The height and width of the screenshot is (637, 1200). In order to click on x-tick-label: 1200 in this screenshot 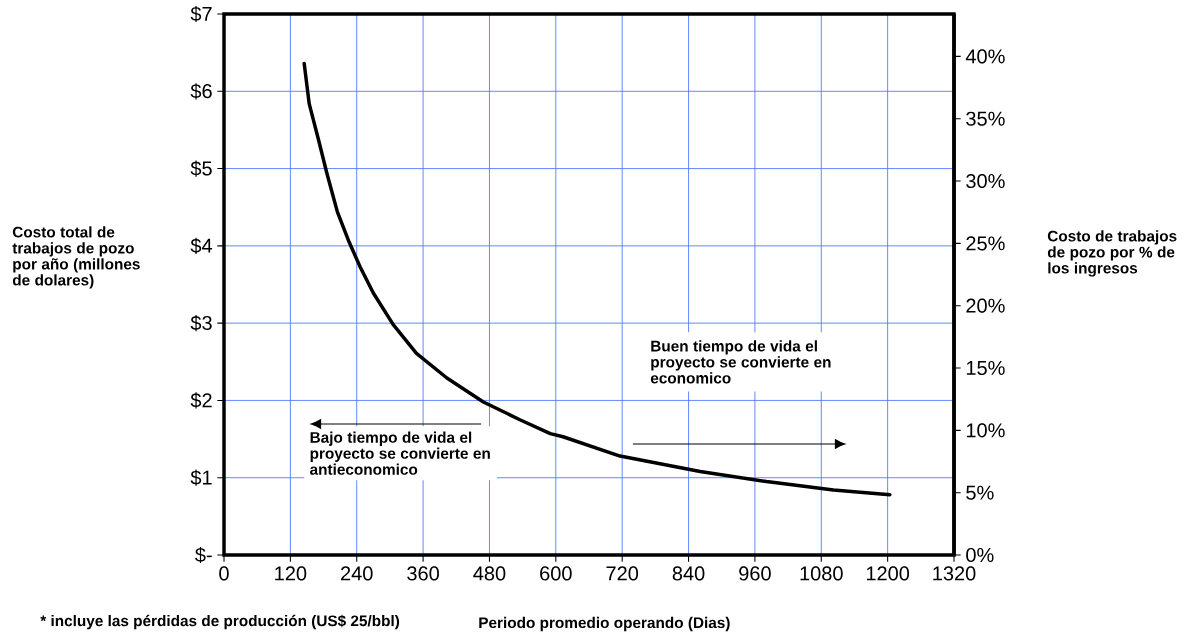, I will do `click(888, 573)`.